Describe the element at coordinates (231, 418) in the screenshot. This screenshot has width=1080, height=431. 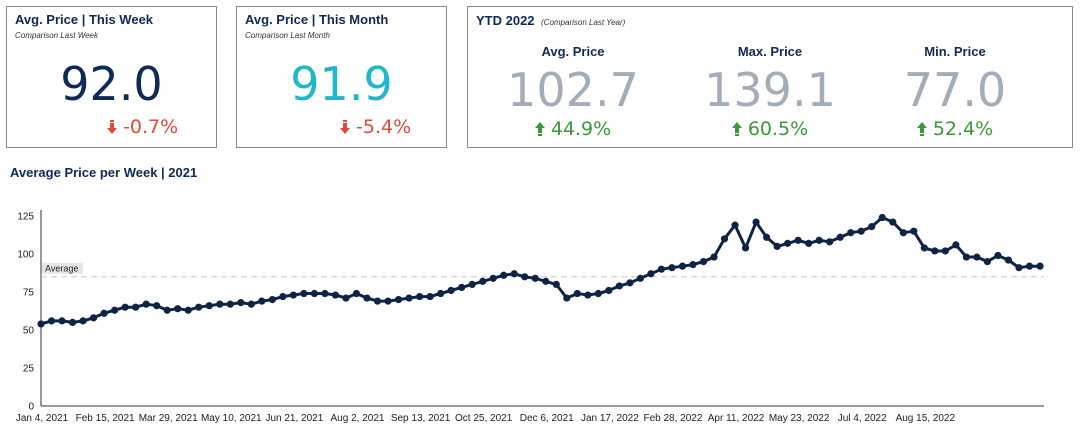
I see `x-tick-label: May 10, 2021` at that location.